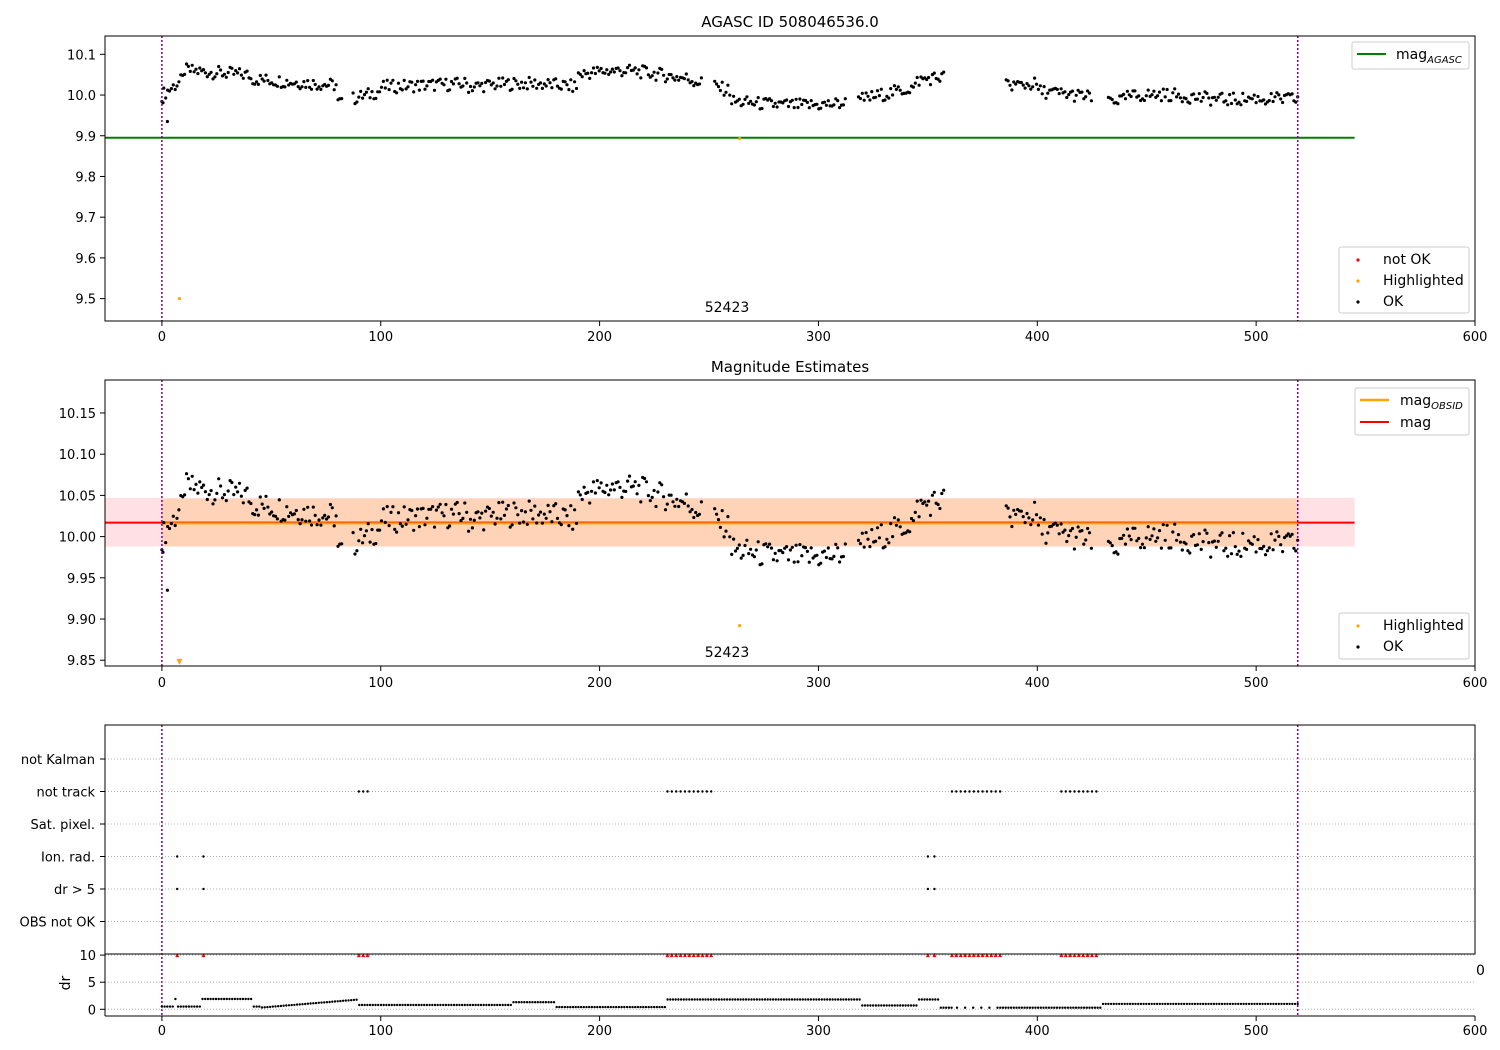  What do you see at coordinates (162, 683) in the screenshot?
I see `x-tick-label: 0` at bounding box center [162, 683].